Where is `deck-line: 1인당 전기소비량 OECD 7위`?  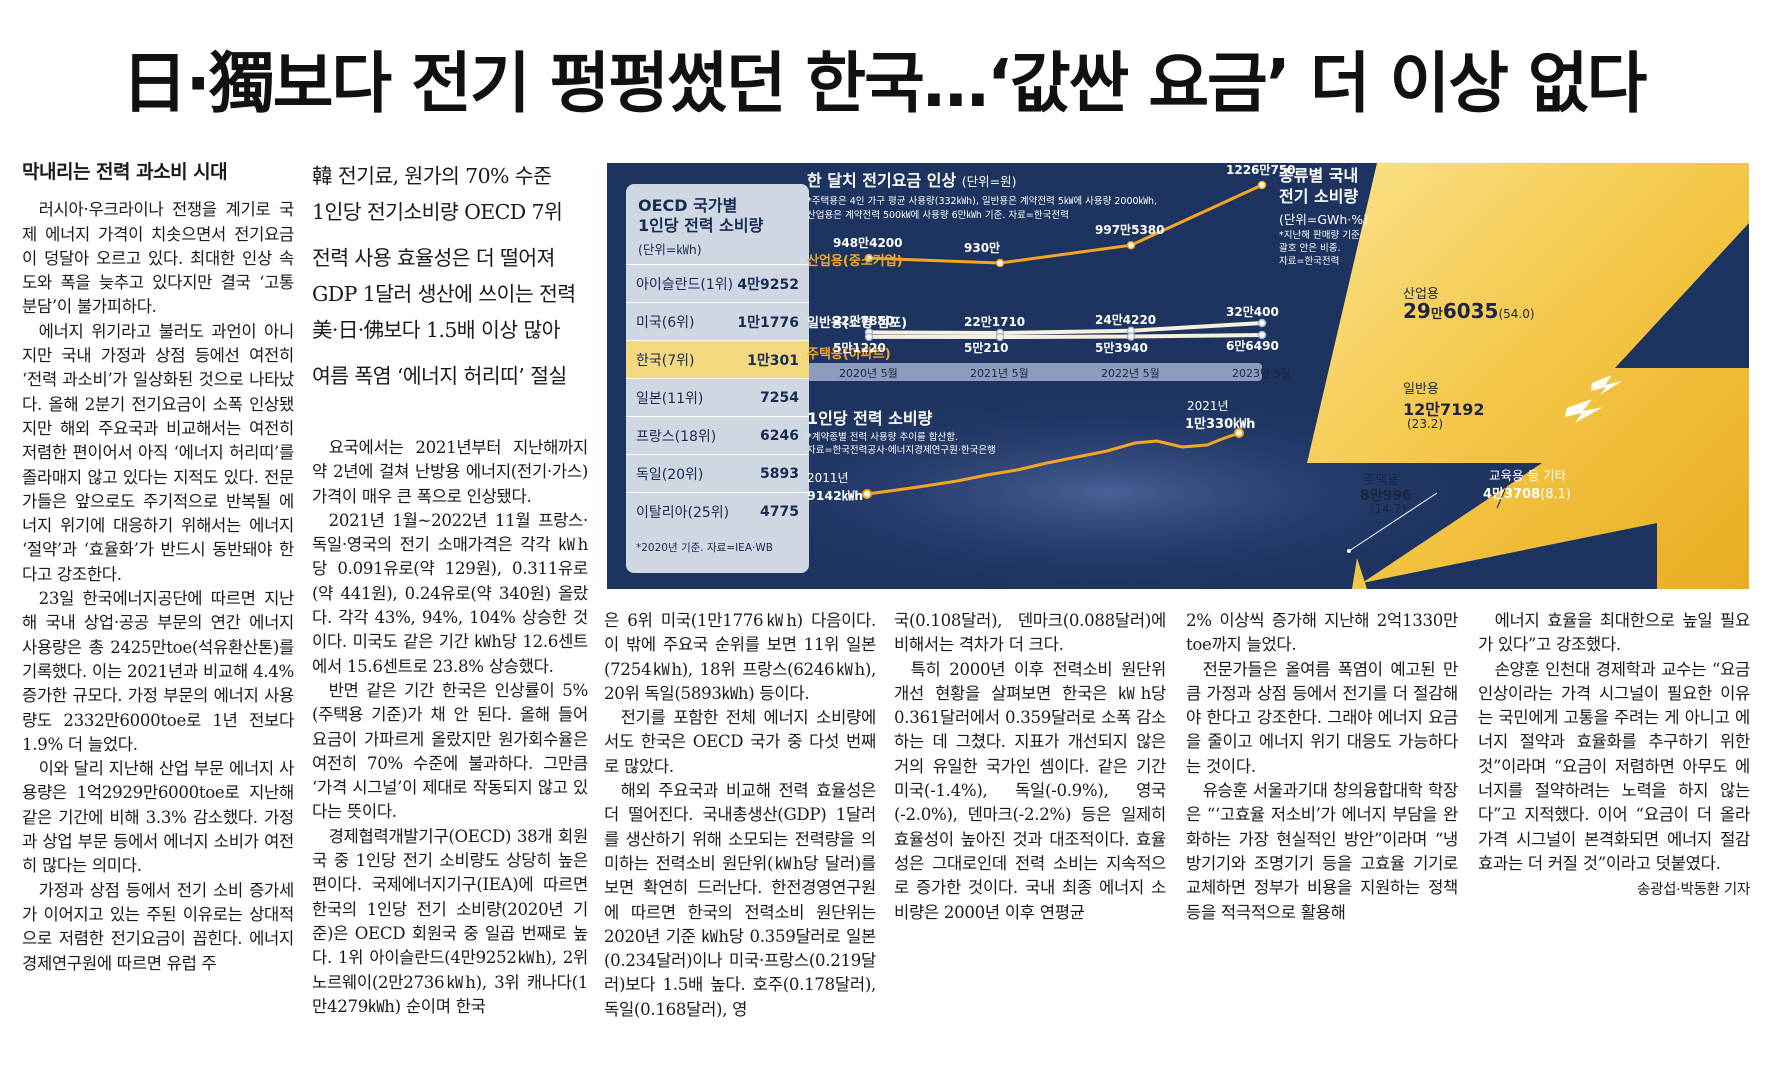 deck-line: 1인당 전기소비량 OECD 7위 is located at coordinates (437, 212).